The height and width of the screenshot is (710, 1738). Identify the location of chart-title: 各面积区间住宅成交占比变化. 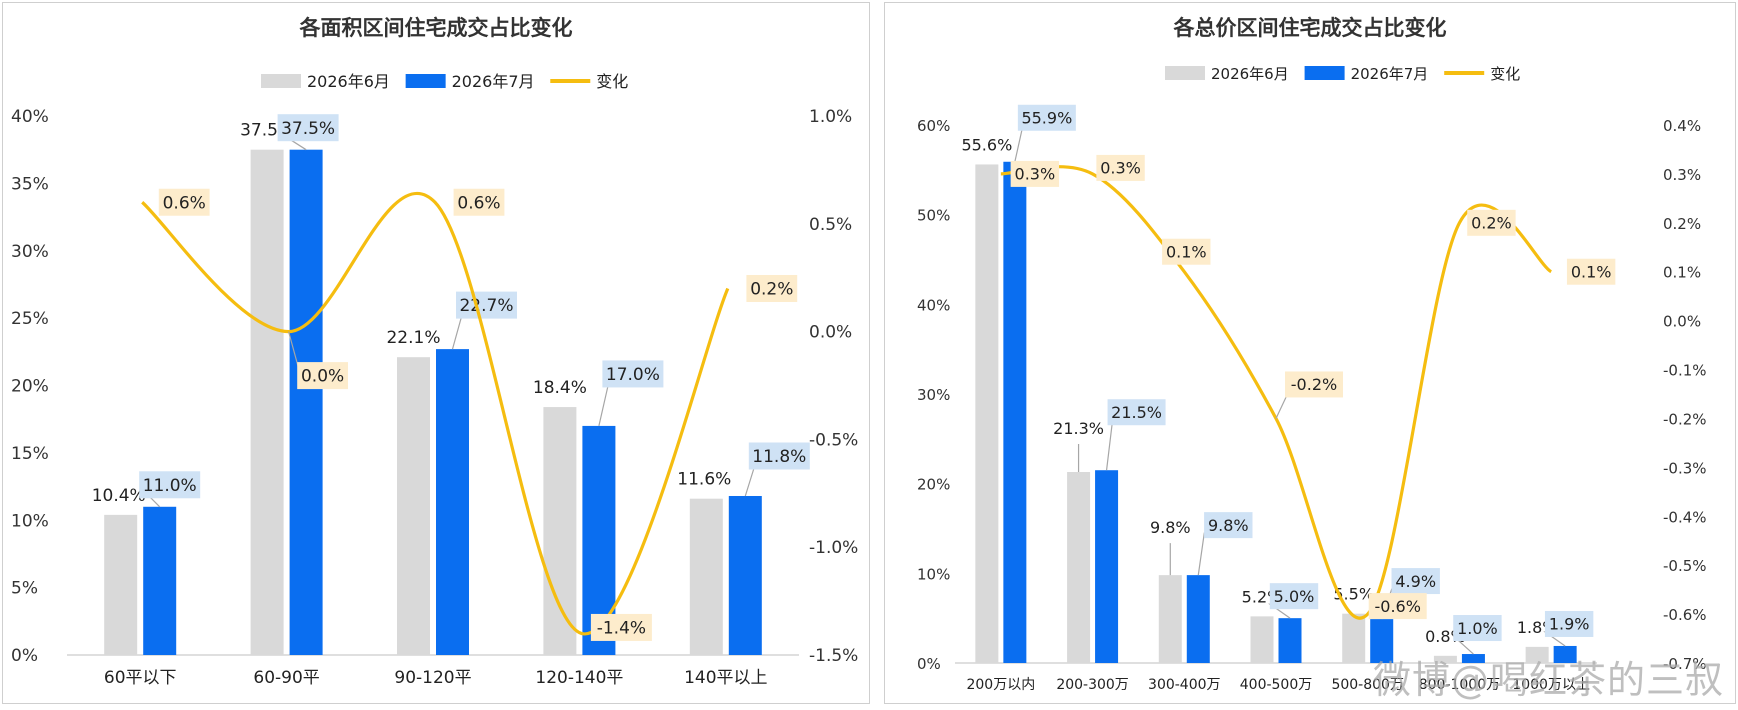
(436, 28).